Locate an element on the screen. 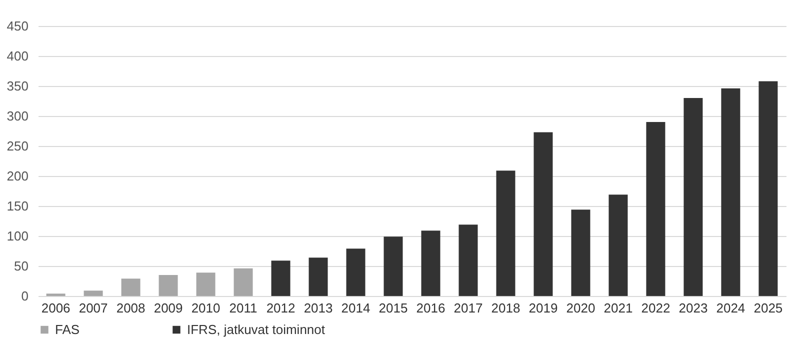 The image size is (800, 348). y-tick-label: 150 is located at coordinates (17, 206).